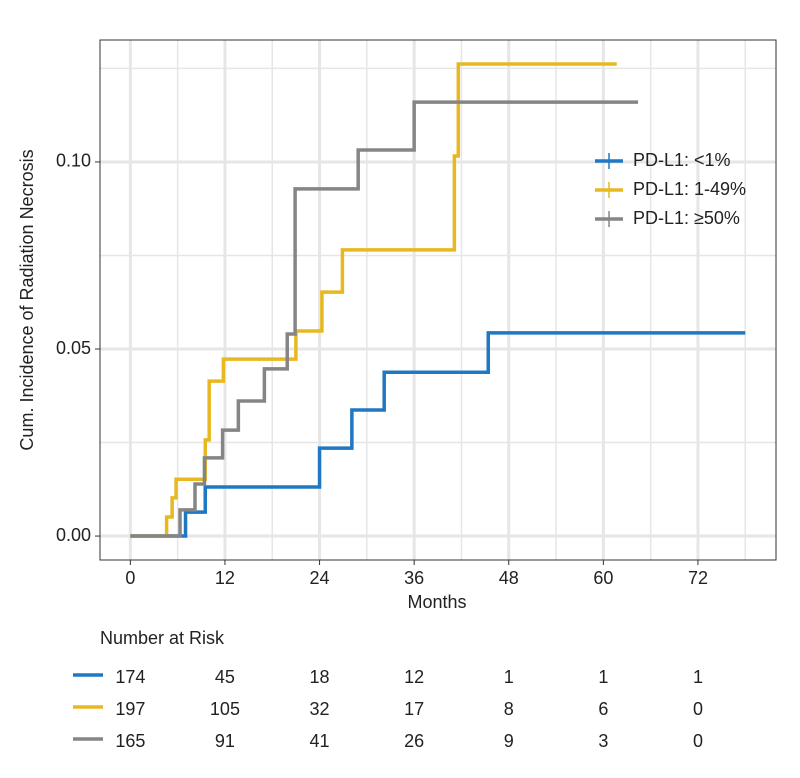 Image resolution: width=800 pixels, height=778 pixels. What do you see at coordinates (73, 535) in the screenshot?
I see `y-tick-label: 0.00` at bounding box center [73, 535].